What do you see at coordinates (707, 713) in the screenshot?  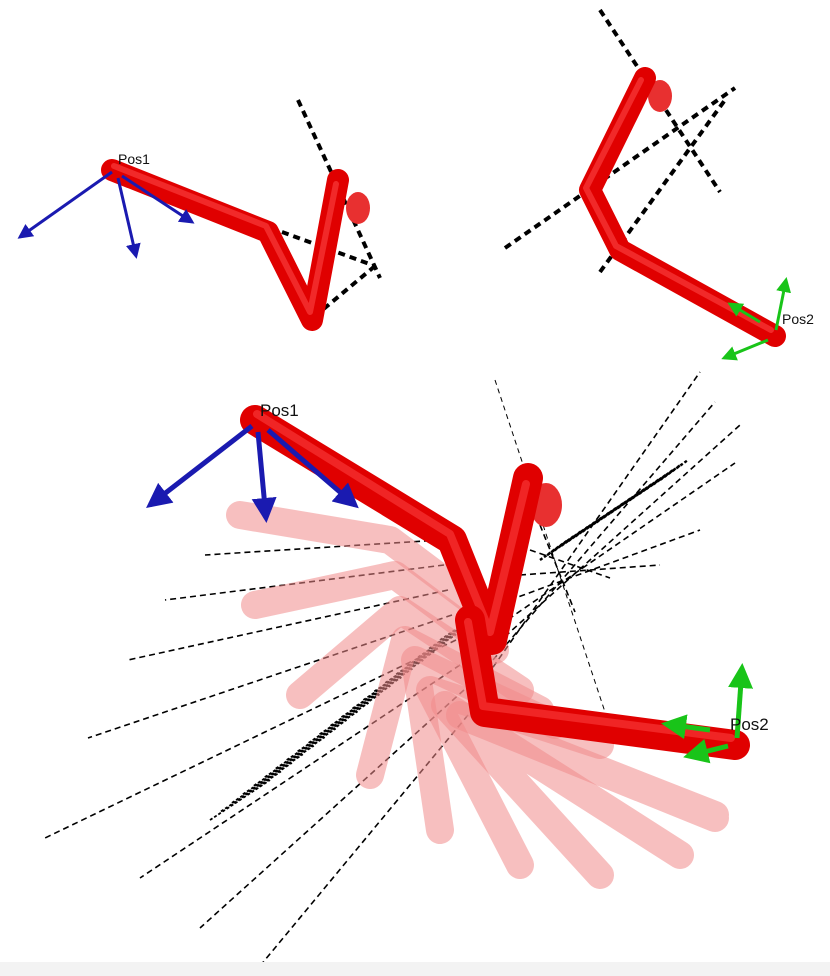 I see `bottom-frame-pos2` at bounding box center [707, 713].